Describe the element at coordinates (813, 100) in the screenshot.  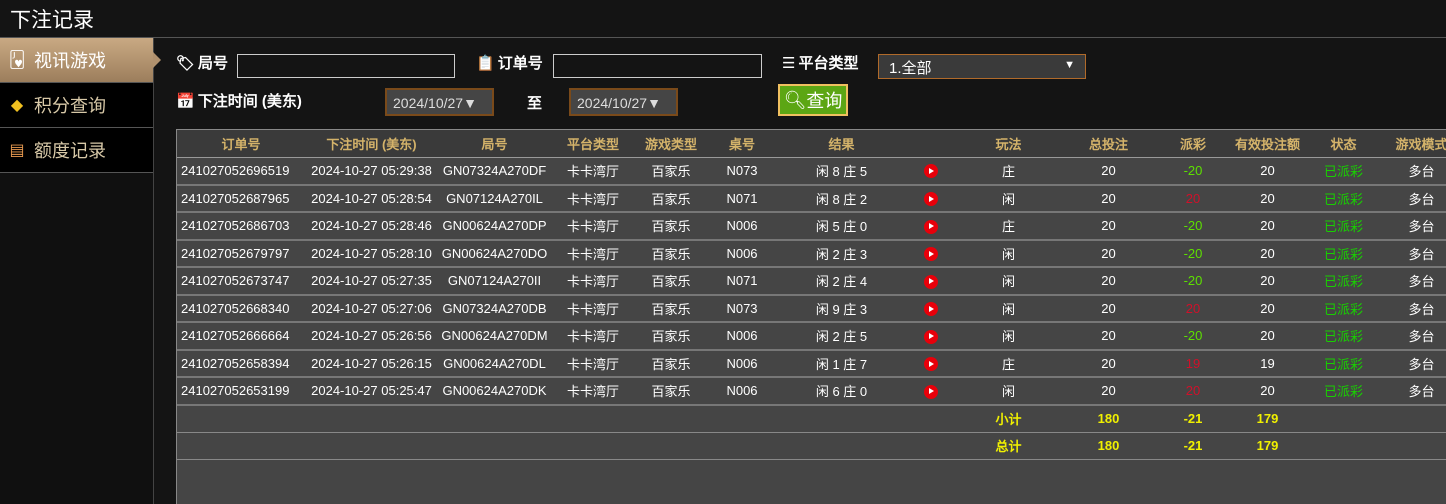
I see `query-button: 🔍︎ 查询` at that location.